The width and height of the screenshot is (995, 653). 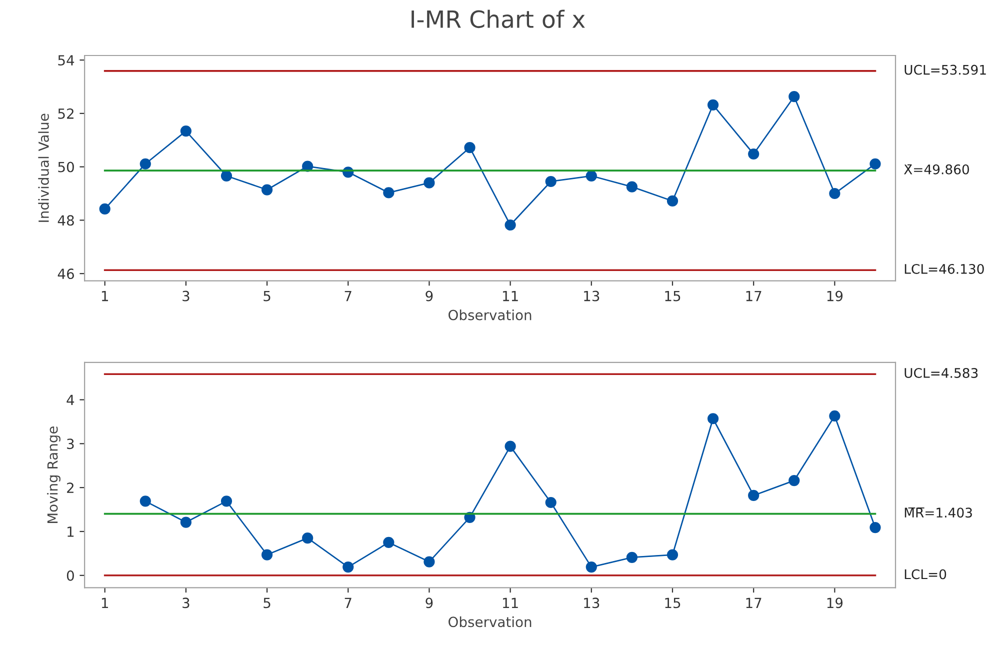 What do you see at coordinates (498, 19) in the screenshot?
I see `chart-title: I-MR Chart of x` at bounding box center [498, 19].